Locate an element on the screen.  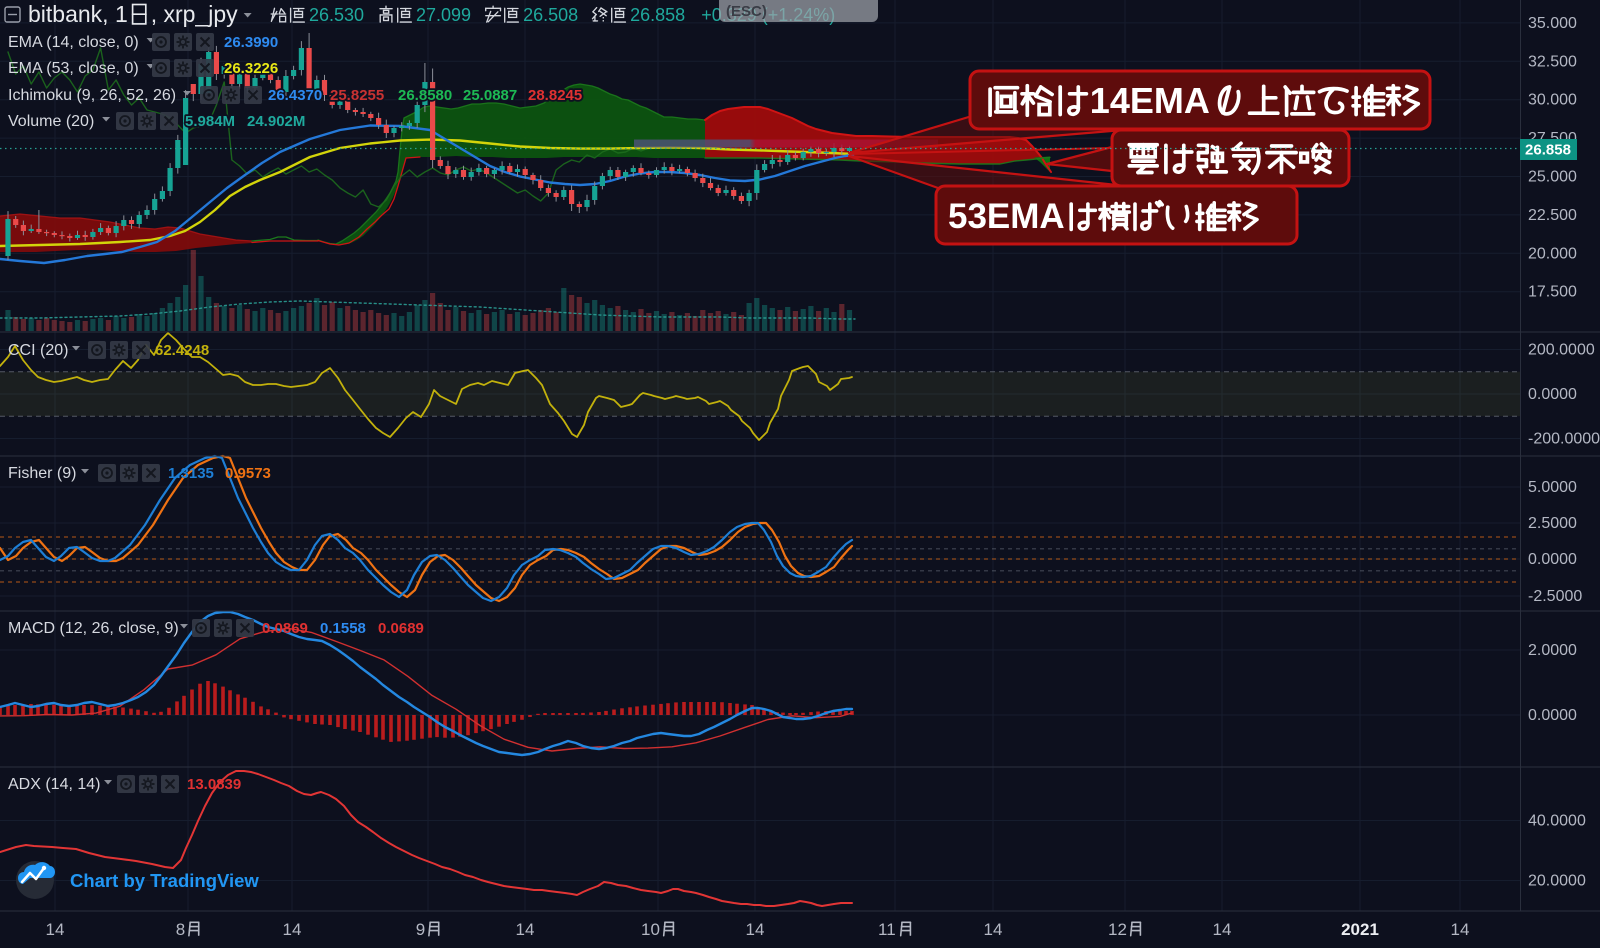
svg-text: 24.902M is located at coordinates (276, 121).